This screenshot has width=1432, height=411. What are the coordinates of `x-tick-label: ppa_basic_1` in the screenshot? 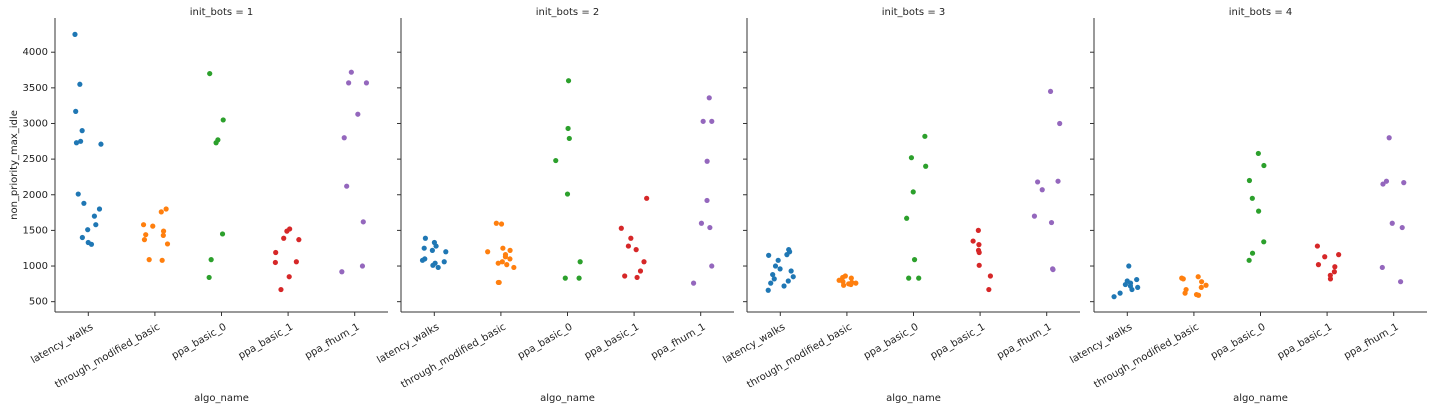 It's located at (958, 342).